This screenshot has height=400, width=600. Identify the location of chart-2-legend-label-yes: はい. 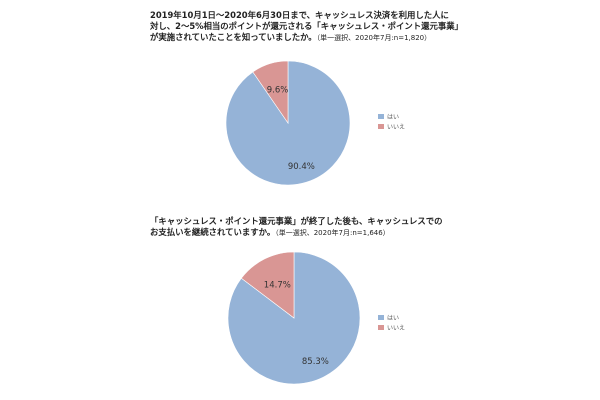
(393, 318).